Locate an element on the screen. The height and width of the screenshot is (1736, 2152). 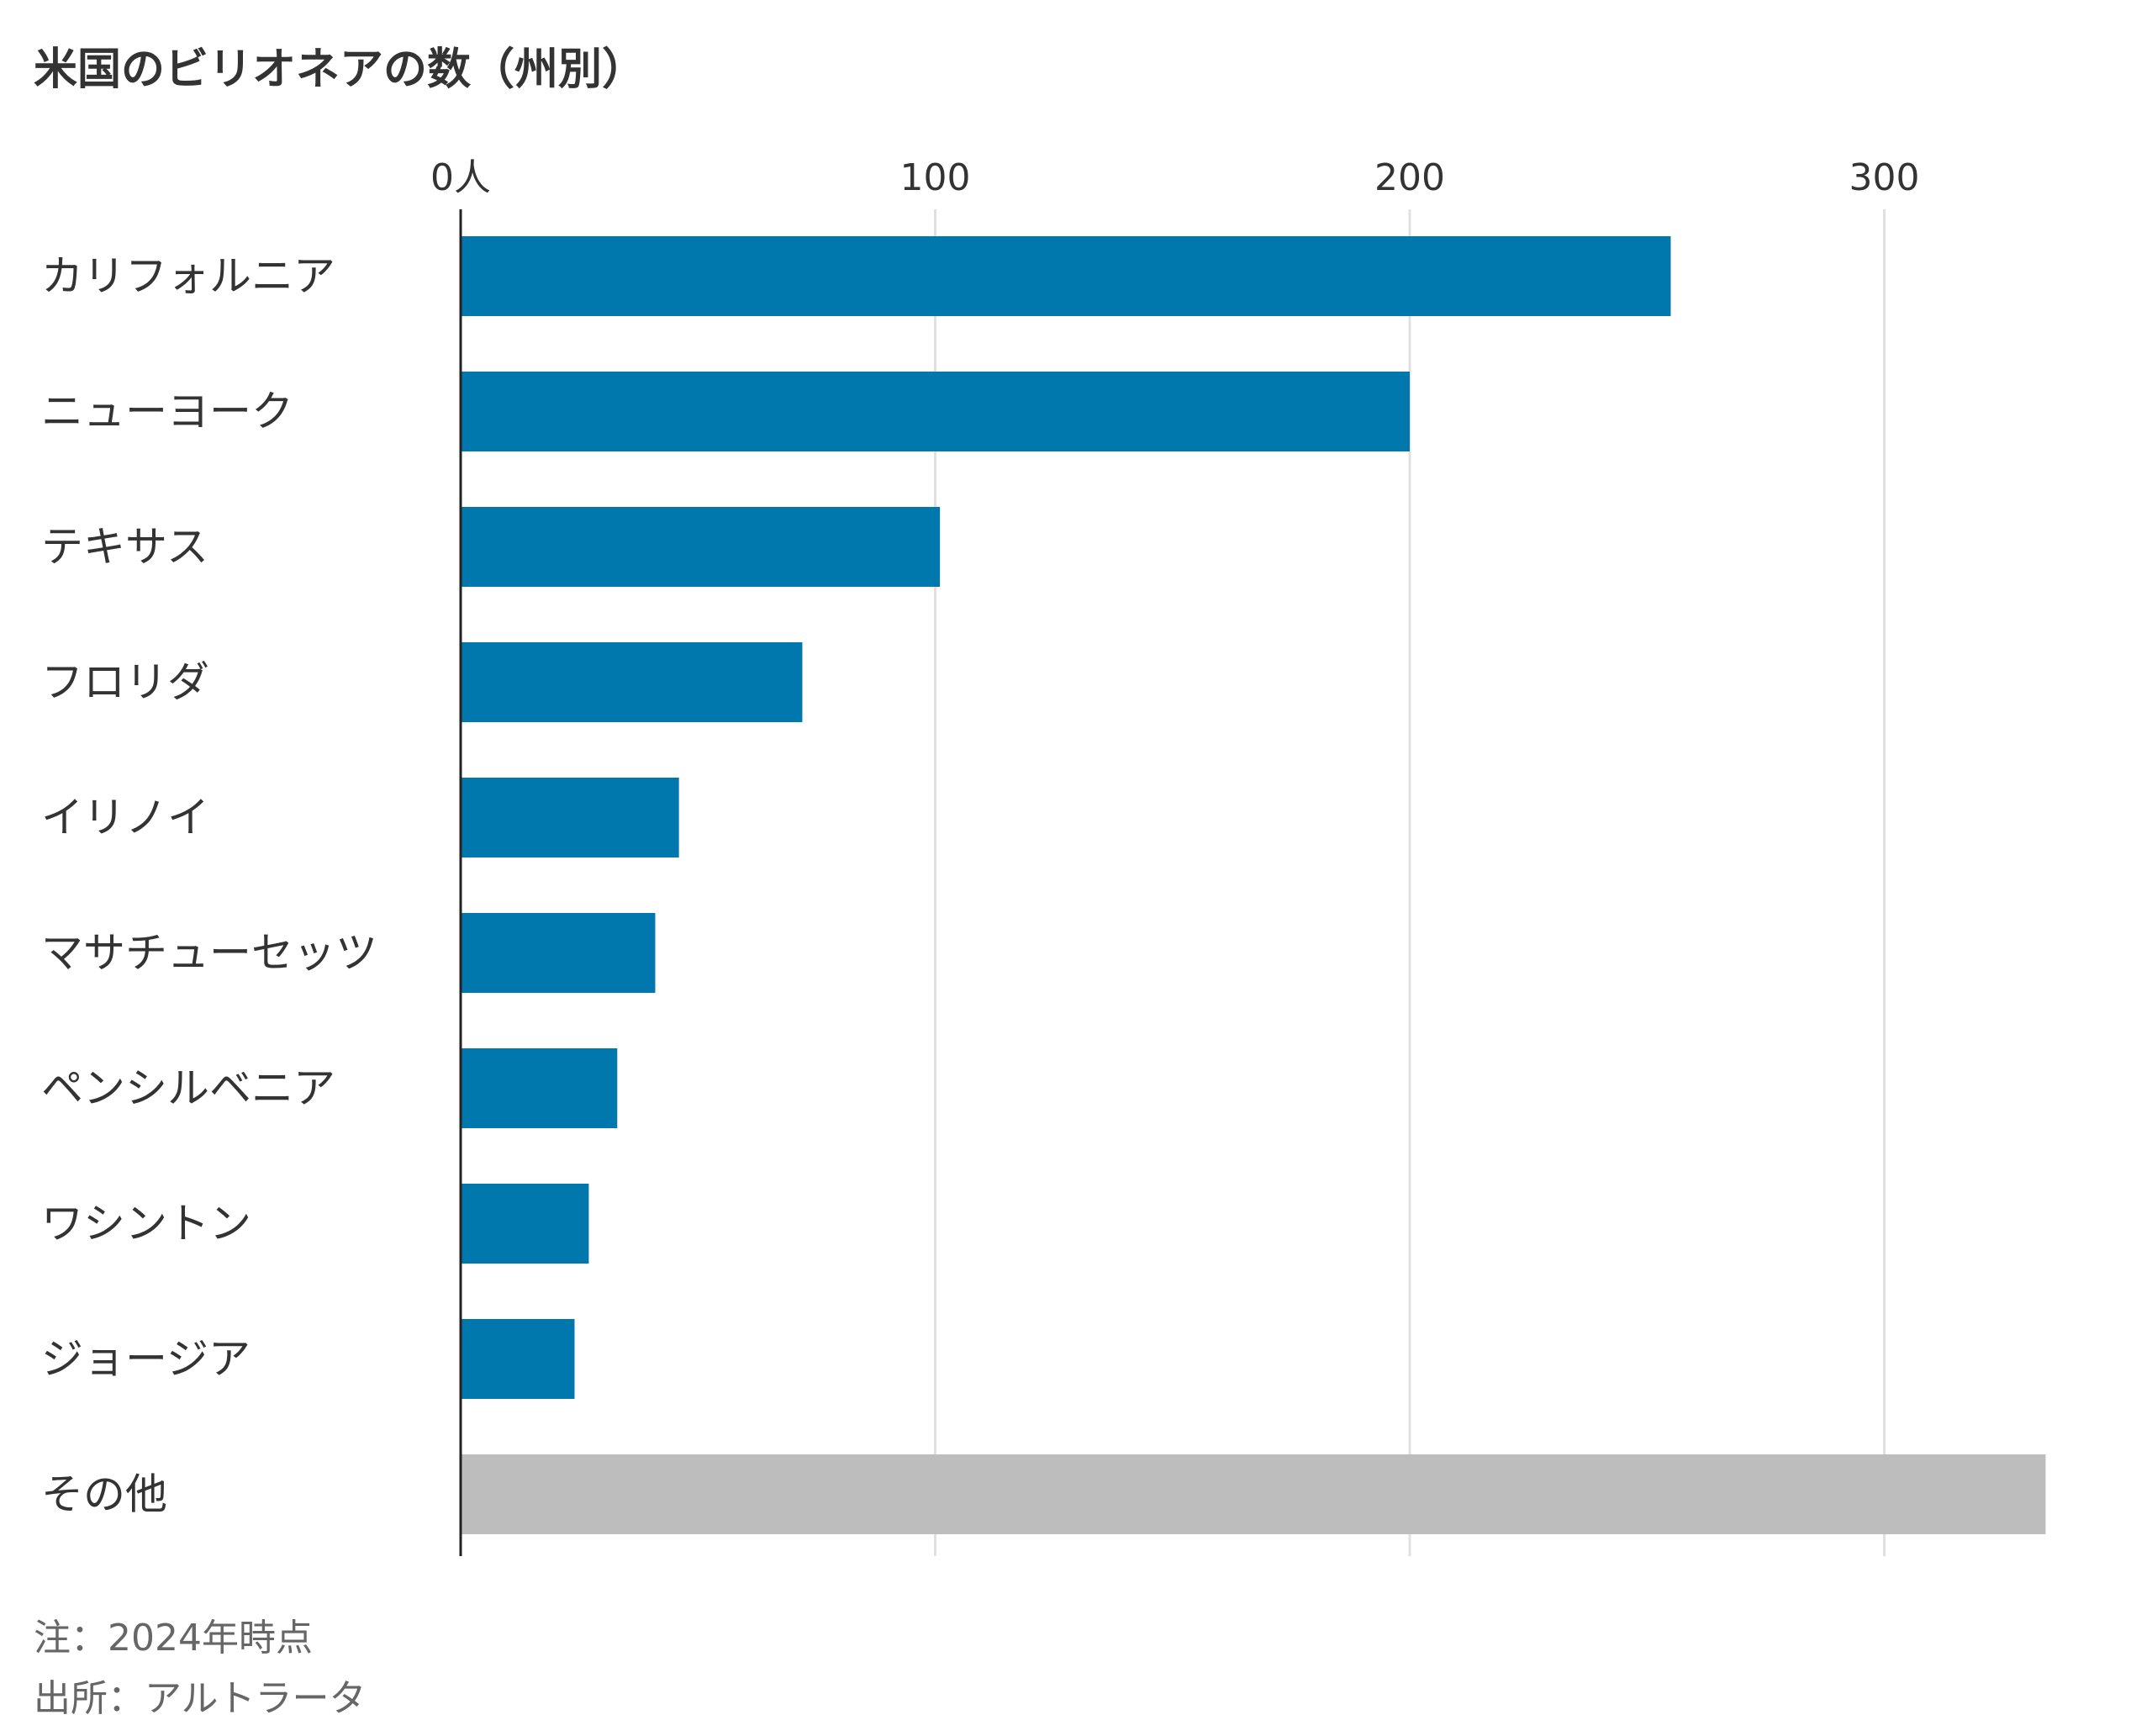
footnote: 注：2024年時点 is located at coordinates (173, 1638).